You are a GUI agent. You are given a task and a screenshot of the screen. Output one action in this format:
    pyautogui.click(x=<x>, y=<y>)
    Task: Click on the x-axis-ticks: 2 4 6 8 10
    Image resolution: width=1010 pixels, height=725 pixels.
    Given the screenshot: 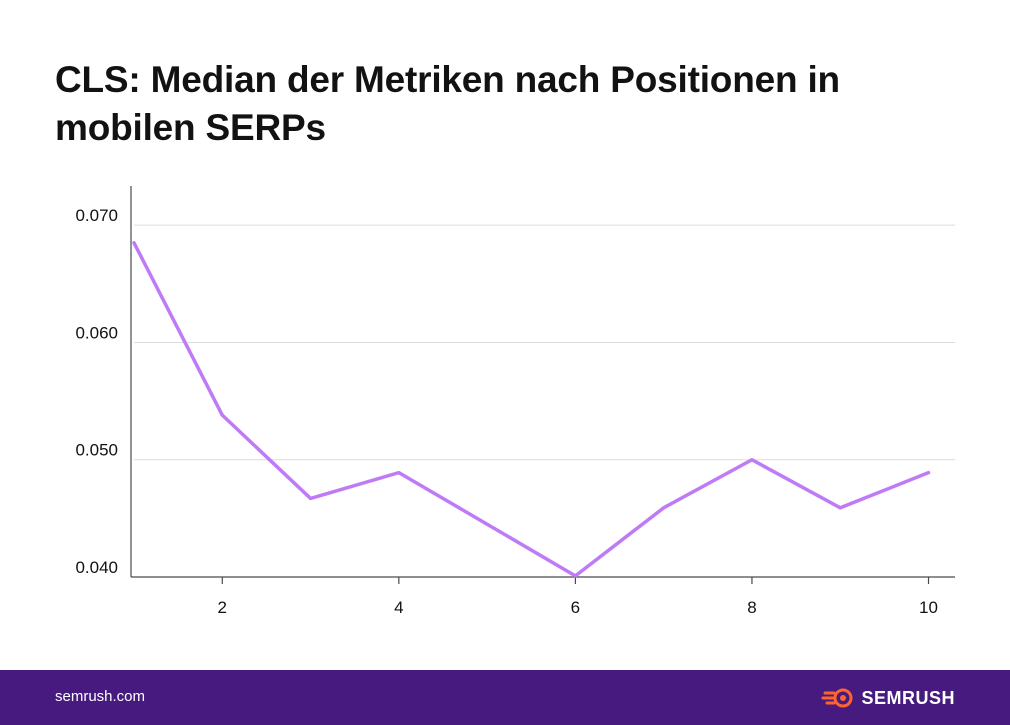 What is the action you would take?
    pyautogui.click(x=578, y=597)
    